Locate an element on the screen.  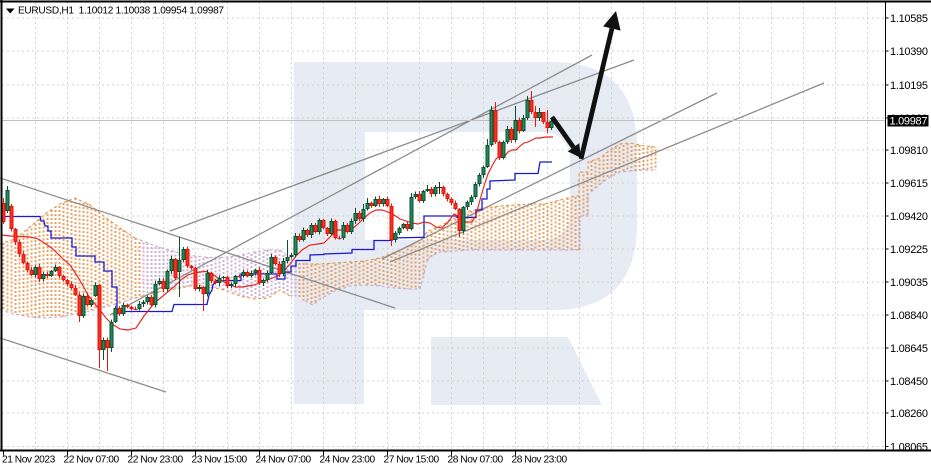
svg-text: 21 Nov 2023 is located at coordinates (29, 460).